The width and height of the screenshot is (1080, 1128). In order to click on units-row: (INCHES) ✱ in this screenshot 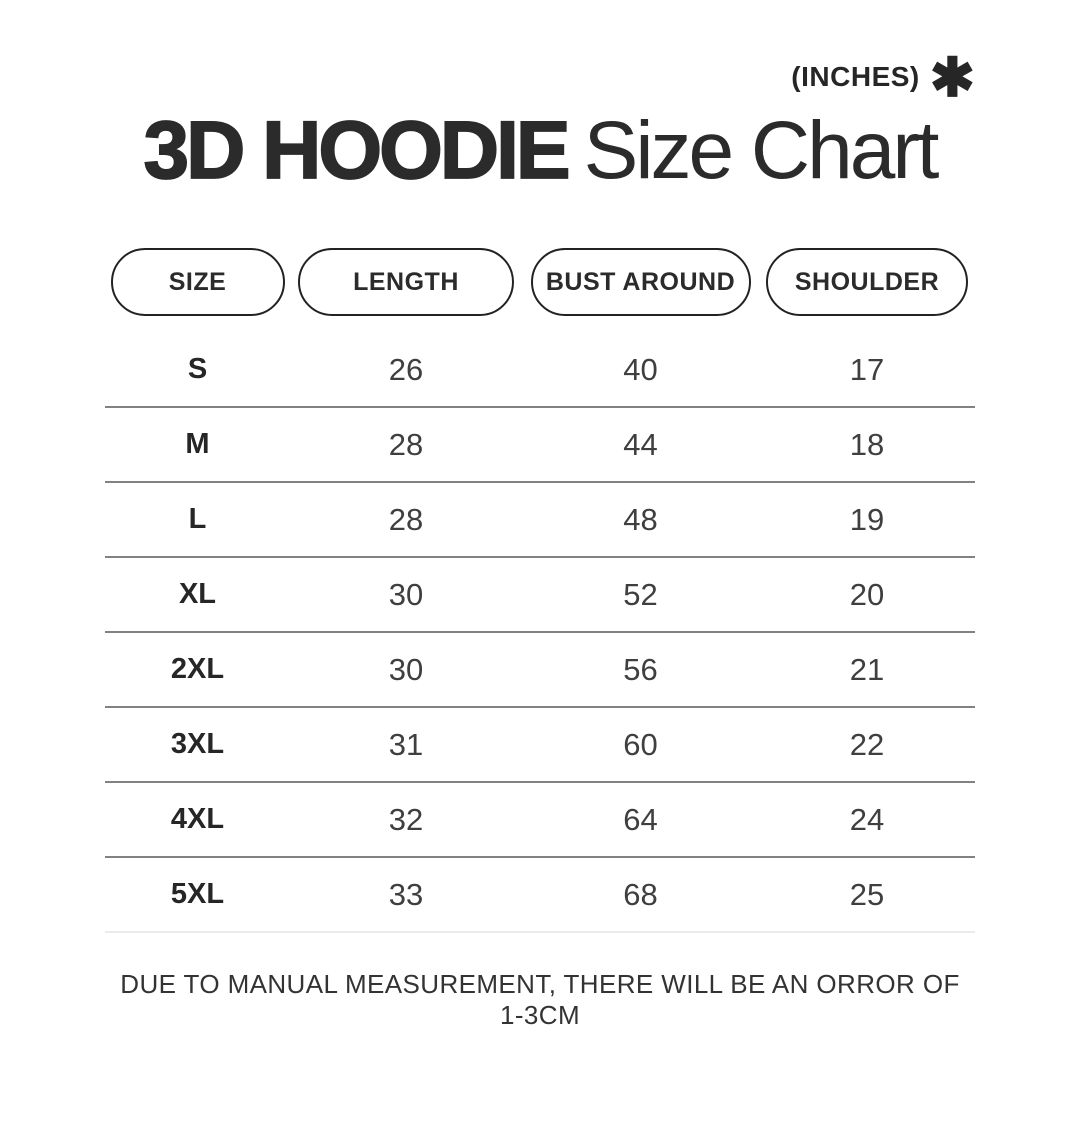, I will do `click(540, 77)`.